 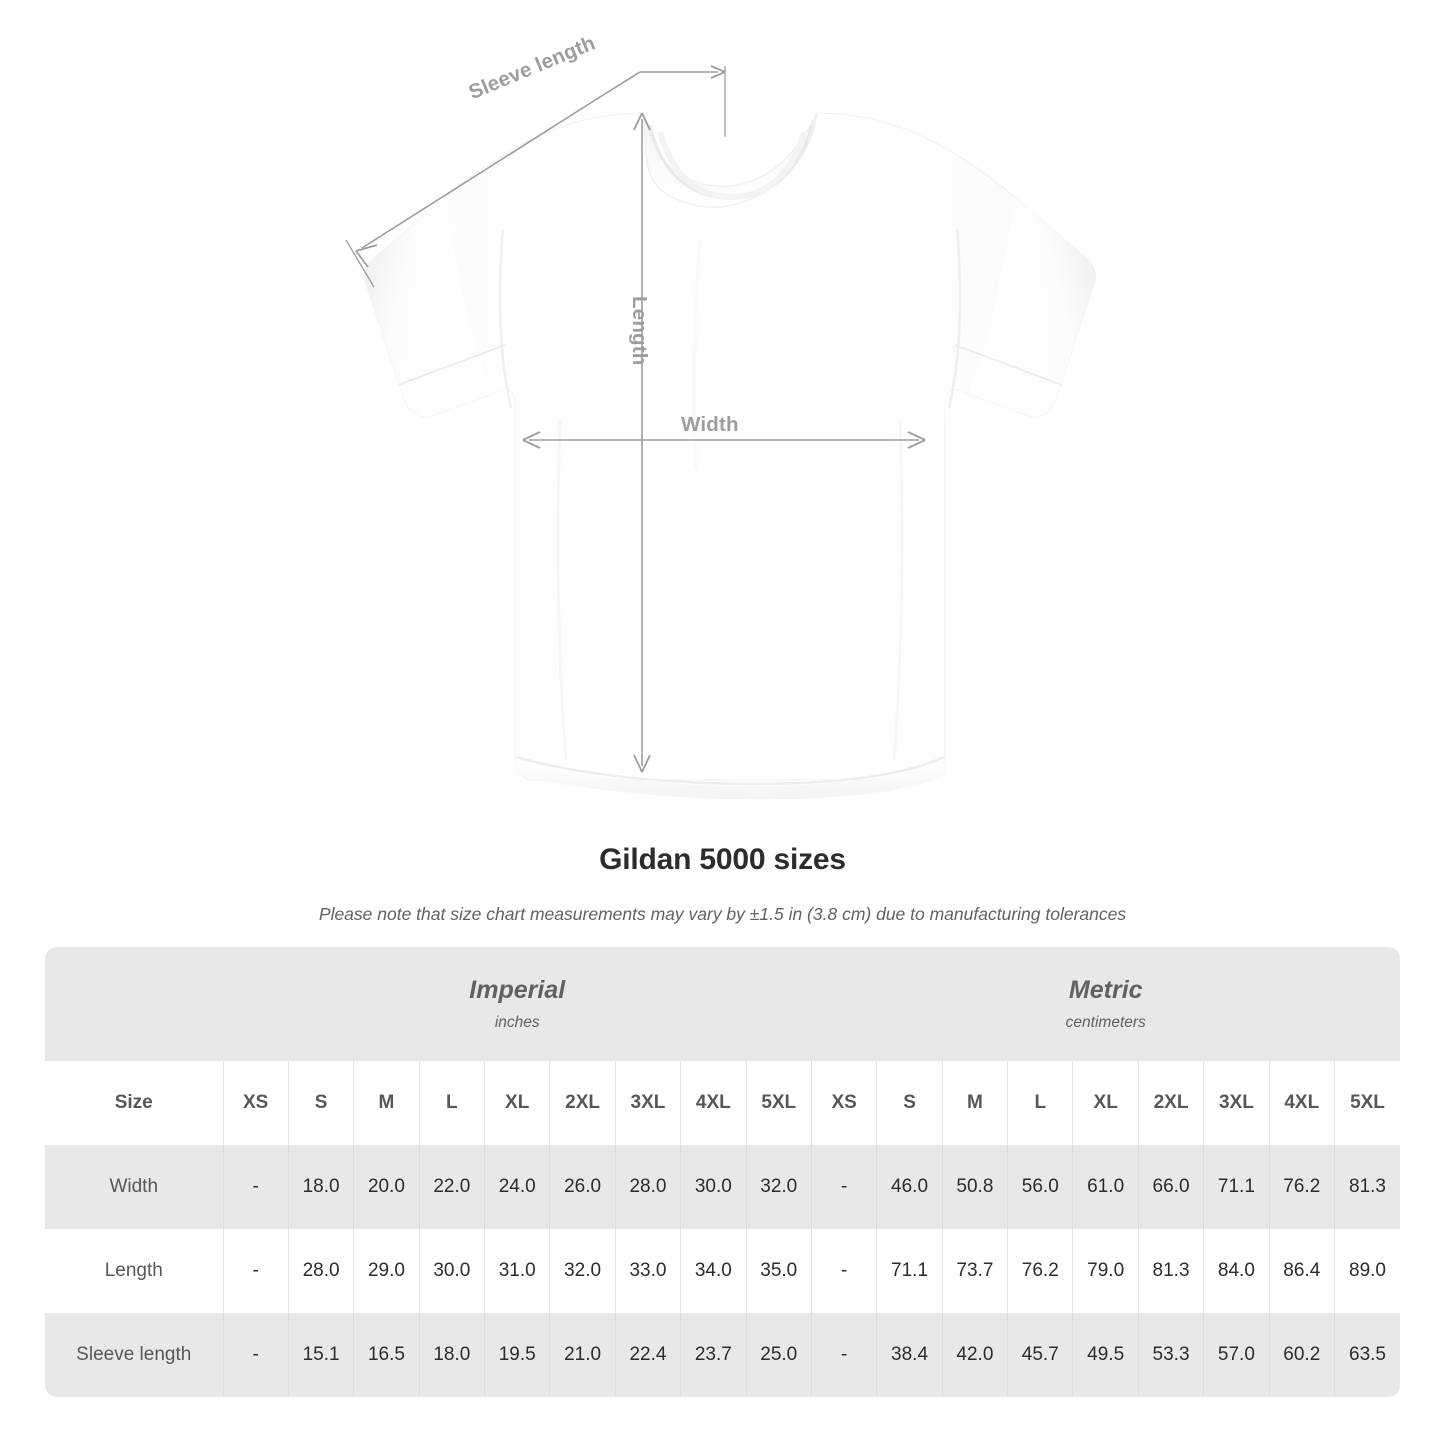 I want to click on cell-metric-l: 56.0, so click(x=1040, y=1187).